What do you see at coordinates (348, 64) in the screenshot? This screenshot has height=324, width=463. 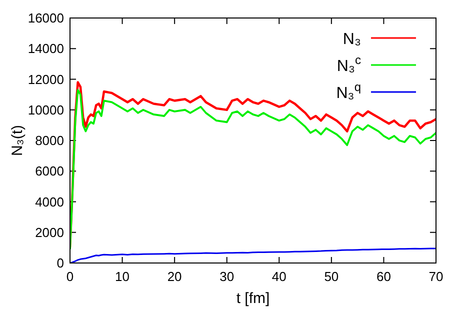 I see `legend-label: N₃$^{c}$` at bounding box center [348, 64].